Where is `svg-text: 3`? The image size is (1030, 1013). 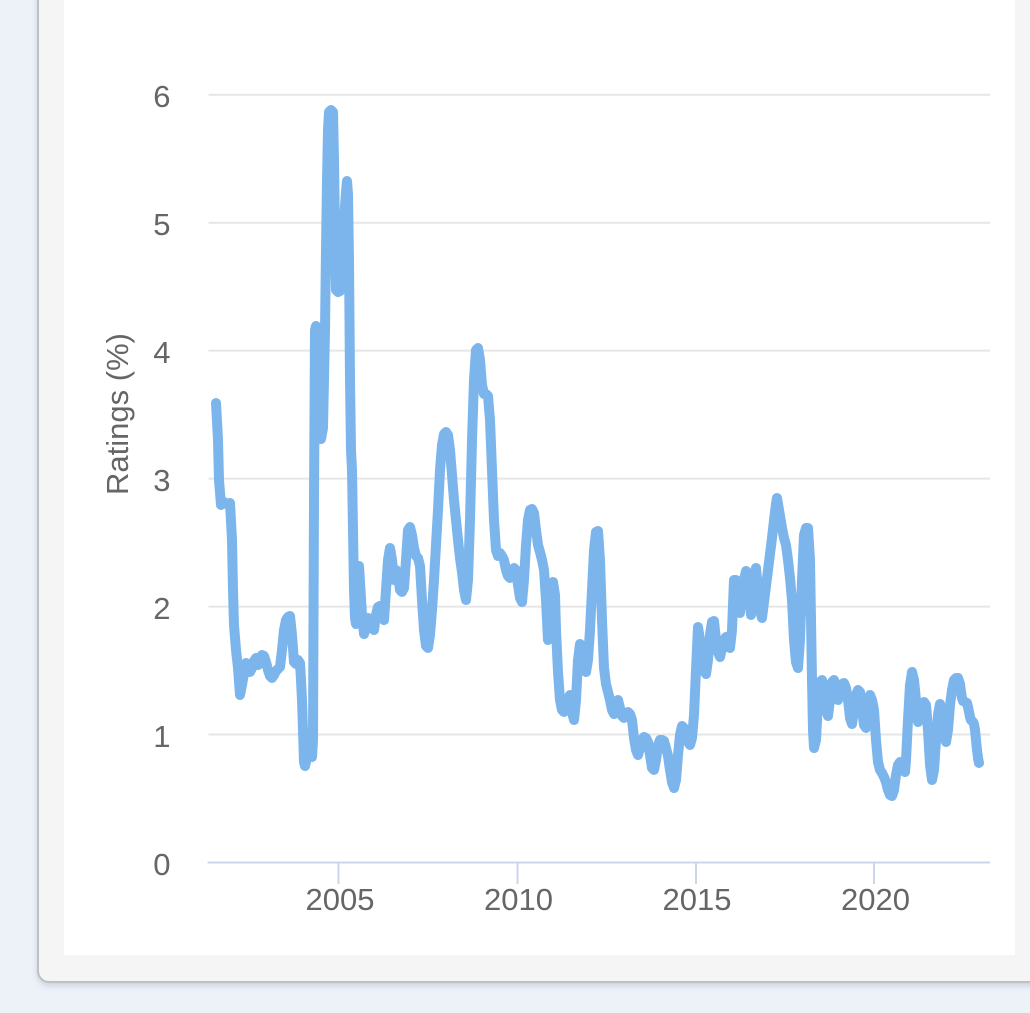 svg-text: 3 is located at coordinates (161, 480).